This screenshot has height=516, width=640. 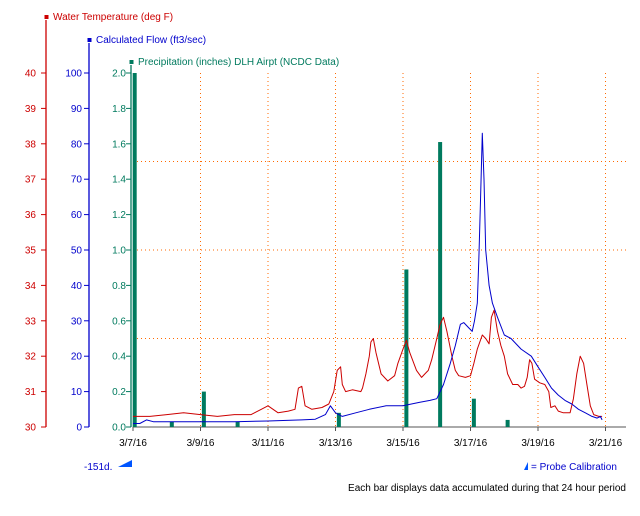 I want to click on temperature-tick-label: 30, so click(x=31, y=428).